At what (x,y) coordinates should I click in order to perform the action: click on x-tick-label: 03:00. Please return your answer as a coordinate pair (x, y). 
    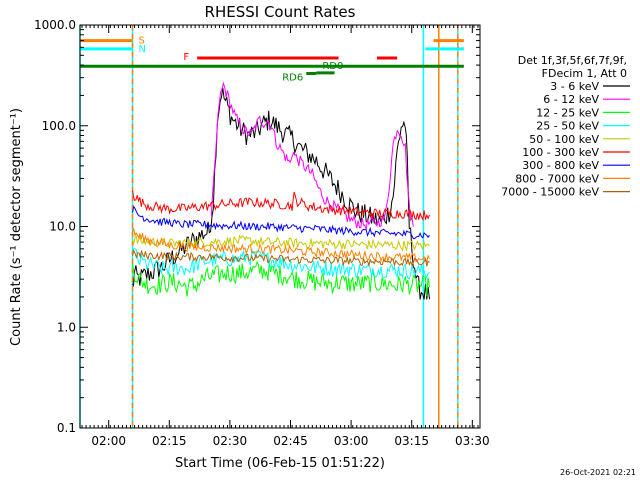
    Looking at the image, I should click on (351, 441).